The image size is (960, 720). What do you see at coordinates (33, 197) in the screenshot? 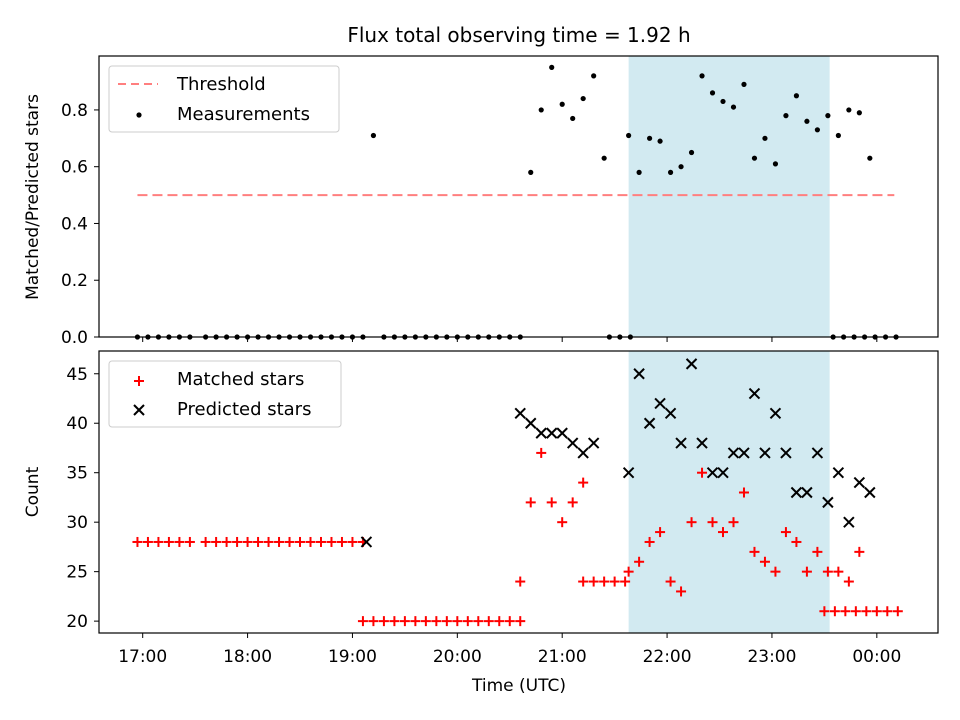
I see `top-y-axis-label: Matched/Predicted stars` at bounding box center [33, 197].